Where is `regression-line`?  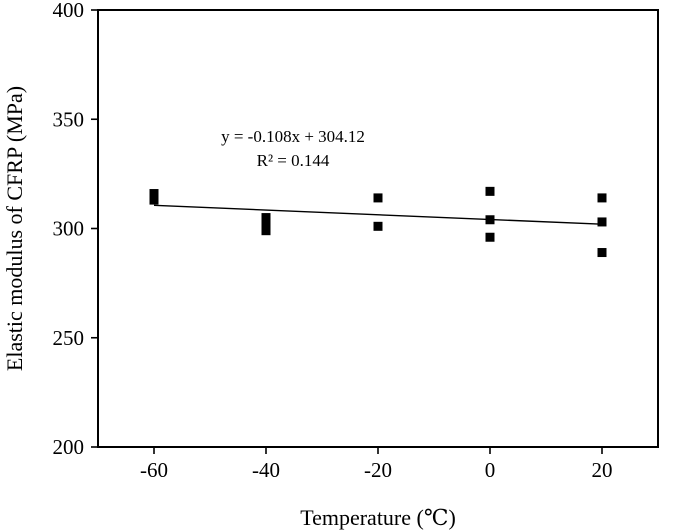
regression-line is located at coordinates (378, 214).